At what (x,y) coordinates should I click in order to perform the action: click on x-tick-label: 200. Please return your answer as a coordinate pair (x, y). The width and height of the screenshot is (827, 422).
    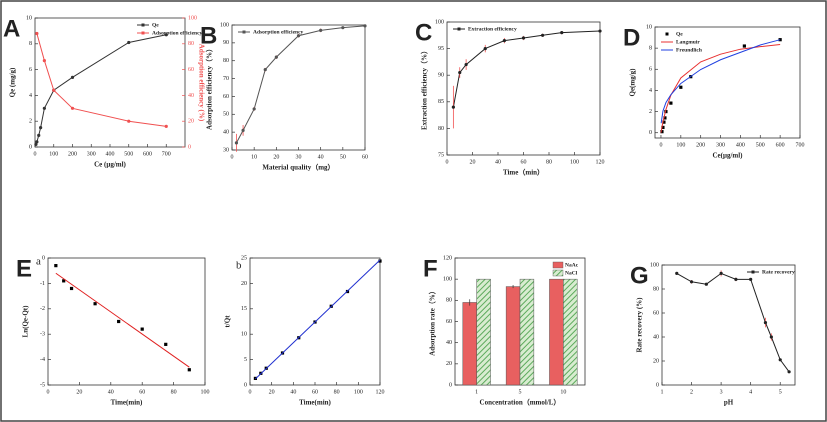
    Looking at the image, I should click on (700, 145).